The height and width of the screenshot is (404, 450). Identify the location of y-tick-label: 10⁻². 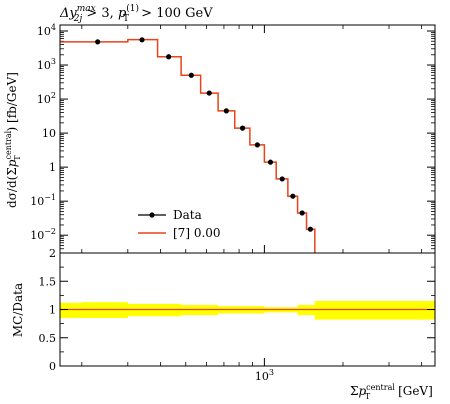
(43, 234).